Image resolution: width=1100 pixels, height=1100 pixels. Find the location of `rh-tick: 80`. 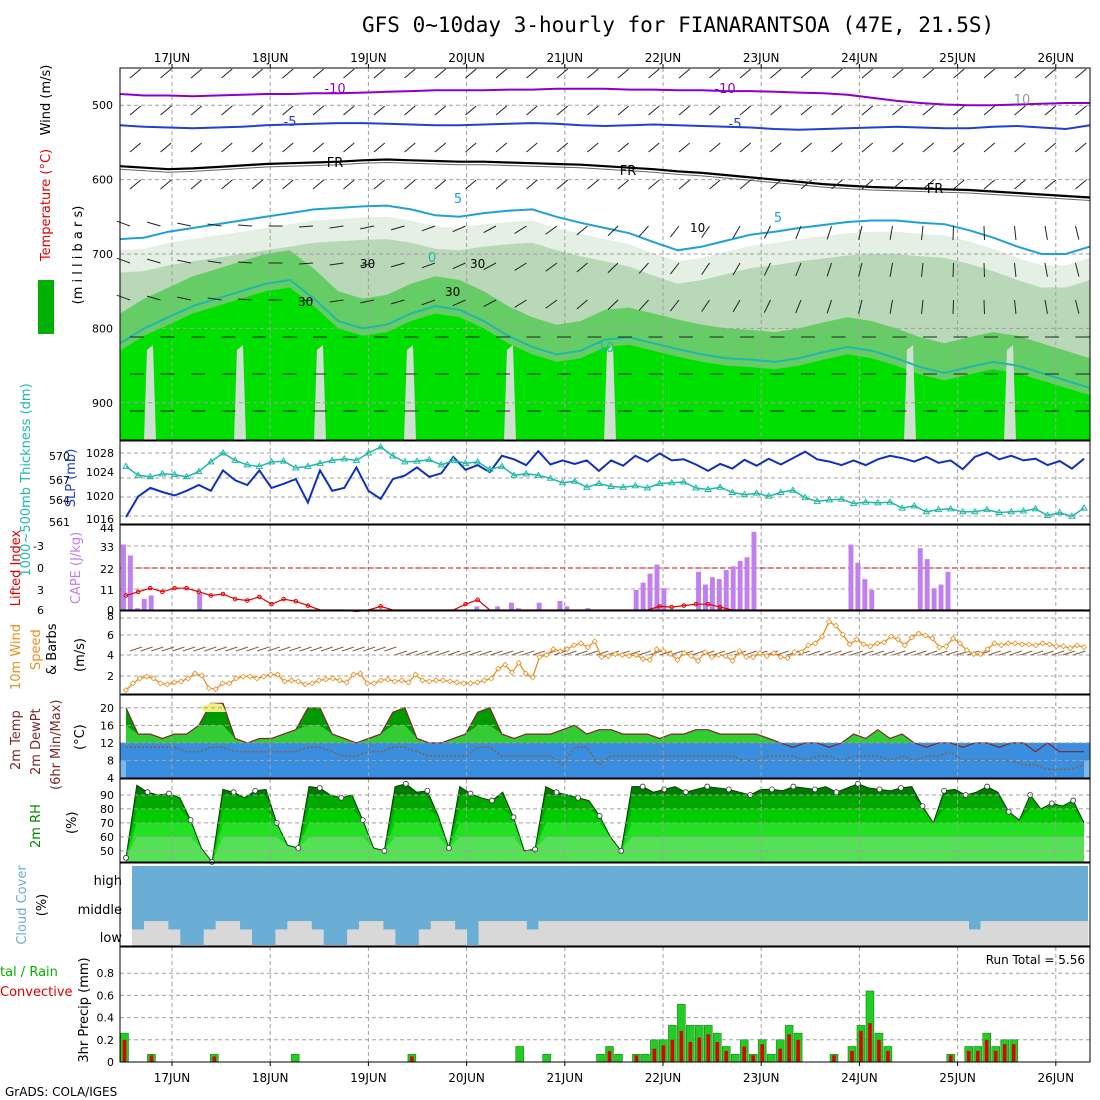

rh-tick: 80 is located at coordinates (107, 809).